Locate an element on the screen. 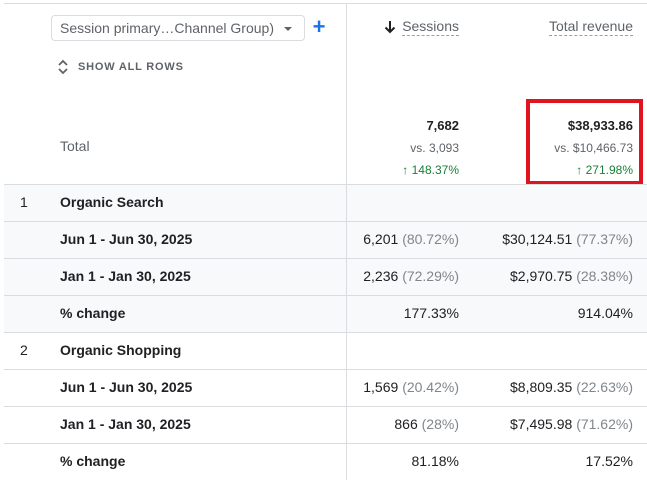  column-header-label: Sessions is located at coordinates (430, 27).